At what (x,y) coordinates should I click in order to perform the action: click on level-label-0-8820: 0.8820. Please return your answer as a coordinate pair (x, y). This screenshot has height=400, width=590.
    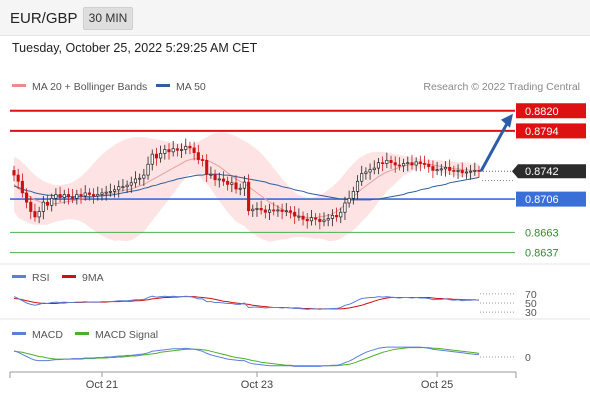
    Looking at the image, I should click on (542, 112).